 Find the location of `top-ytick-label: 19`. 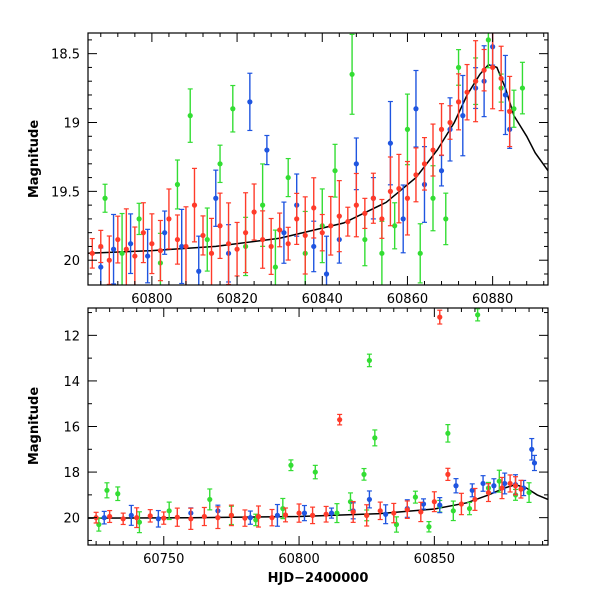

top-ytick-label: 19 is located at coordinates (71, 124).